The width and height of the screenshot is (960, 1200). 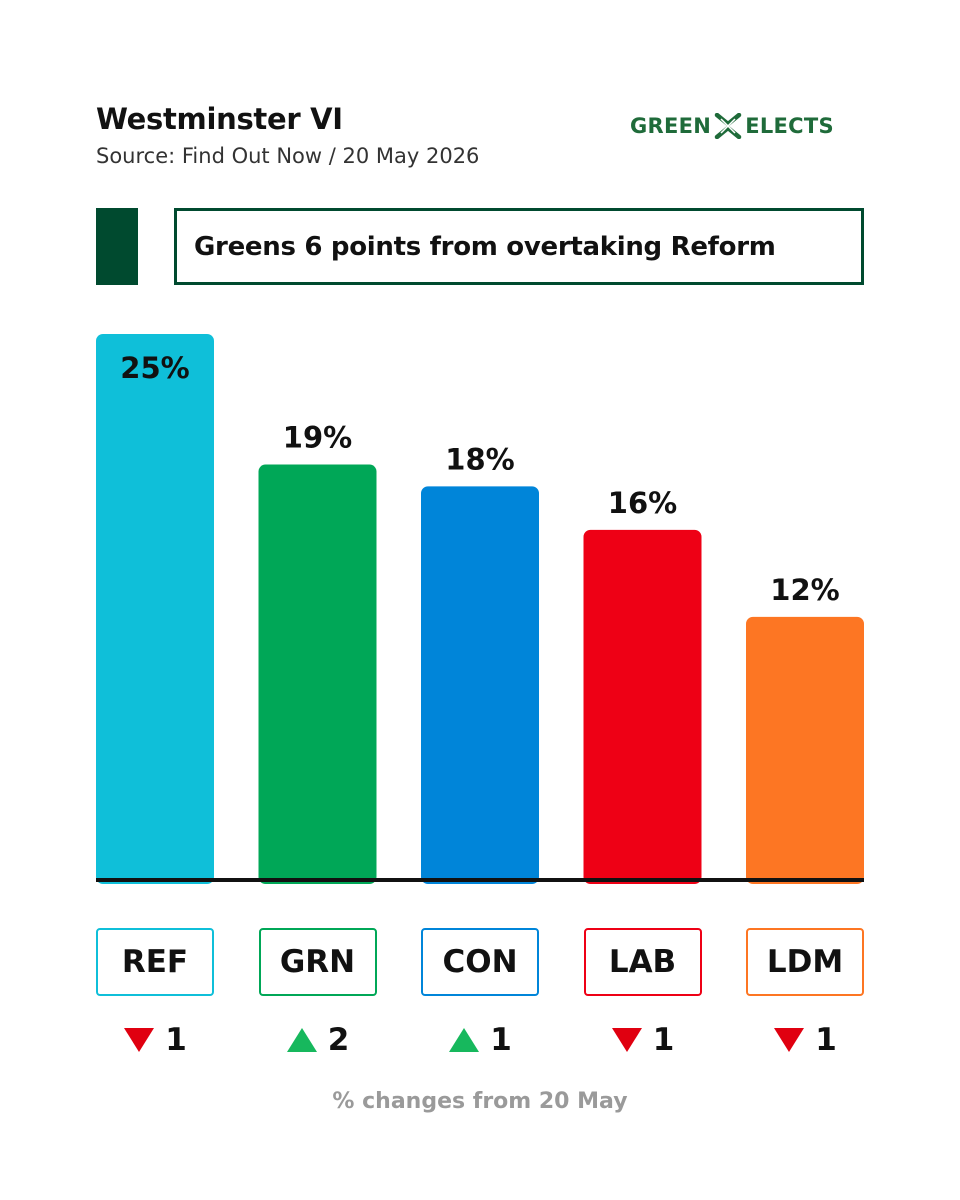 I want to click on bar-value-grn: 19%, so click(x=317, y=438).